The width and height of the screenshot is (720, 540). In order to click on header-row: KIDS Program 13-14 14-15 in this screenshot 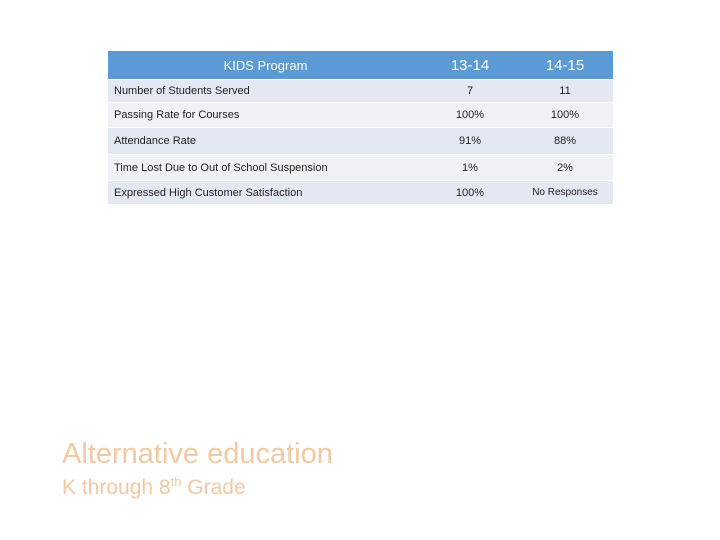, I will do `click(360, 65)`.